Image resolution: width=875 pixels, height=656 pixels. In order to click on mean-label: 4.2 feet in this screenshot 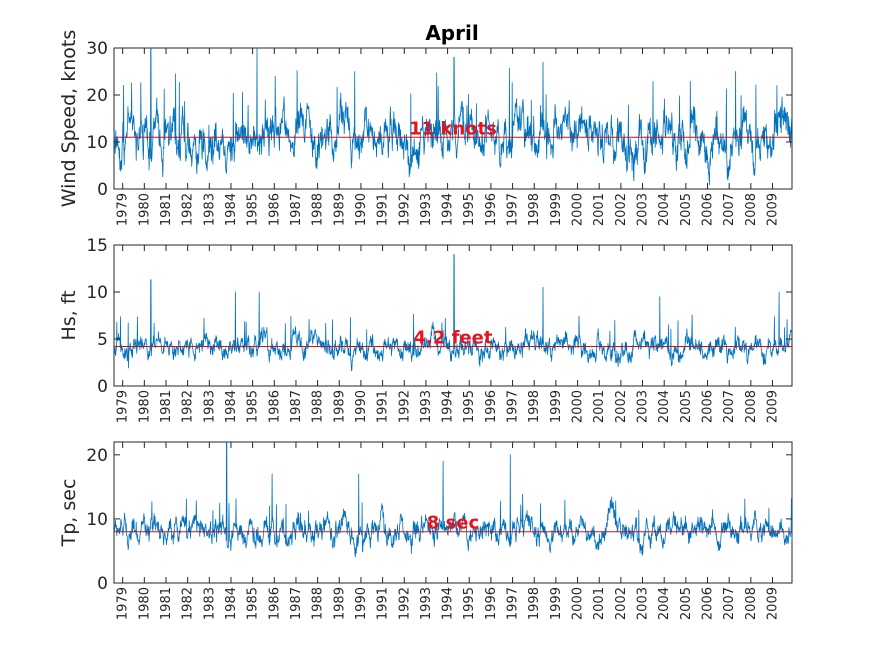, I will do `click(452, 338)`.